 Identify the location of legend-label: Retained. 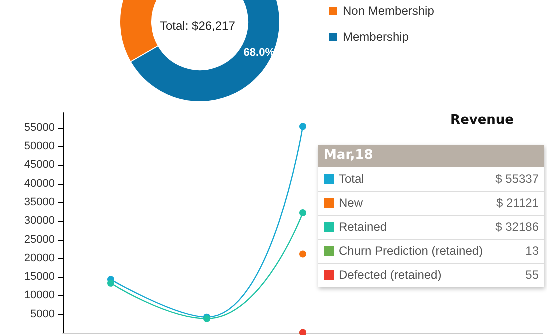
(363, 227).